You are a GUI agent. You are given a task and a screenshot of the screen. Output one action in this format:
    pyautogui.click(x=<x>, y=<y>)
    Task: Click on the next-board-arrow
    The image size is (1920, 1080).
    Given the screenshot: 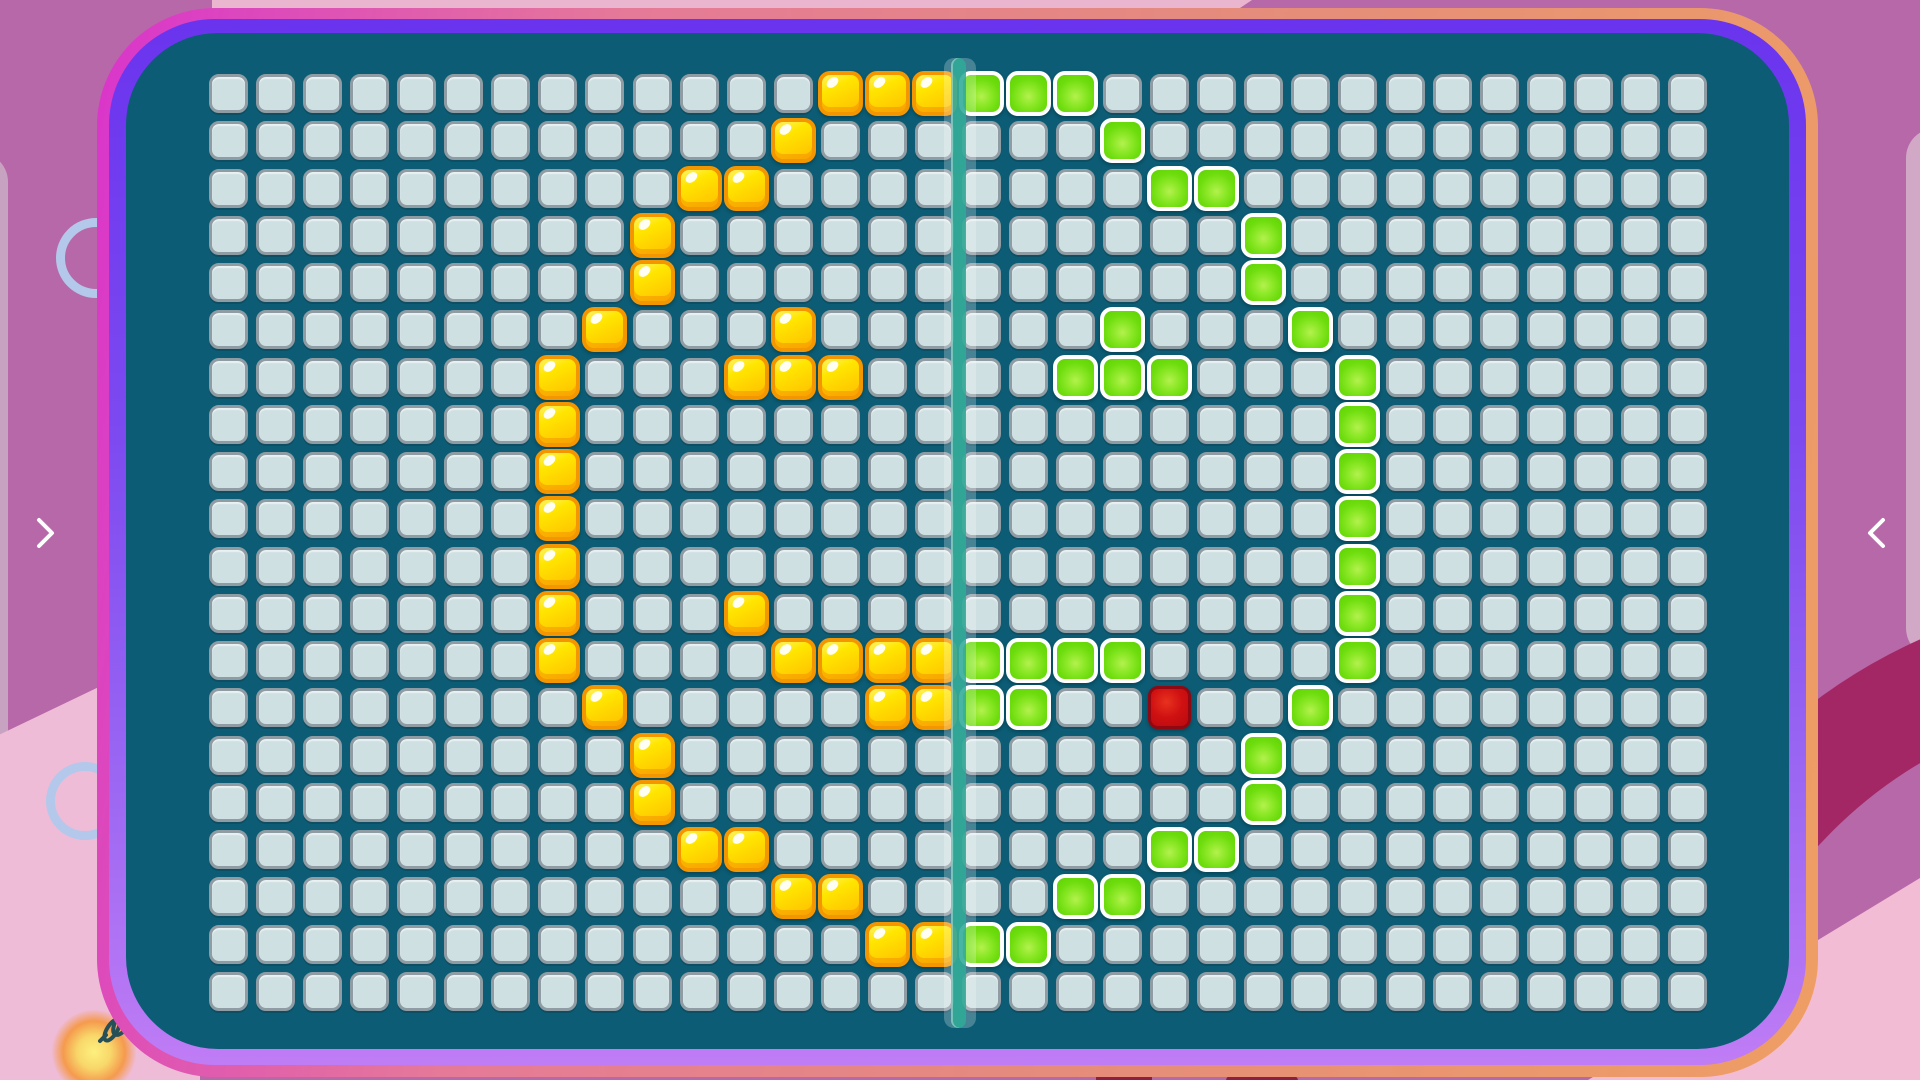 What is the action you would take?
    pyautogui.click(x=1876, y=533)
    